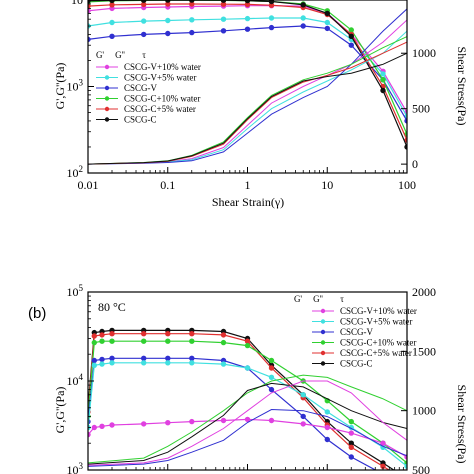  What do you see at coordinates (327, 185) in the screenshot?
I see `x-tick-label: 10` at bounding box center [327, 185].